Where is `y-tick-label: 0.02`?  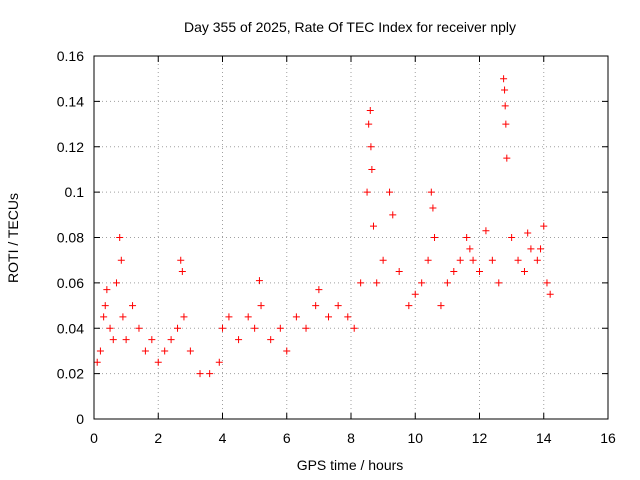
y-tick-label: 0.02 is located at coordinates (70, 374).